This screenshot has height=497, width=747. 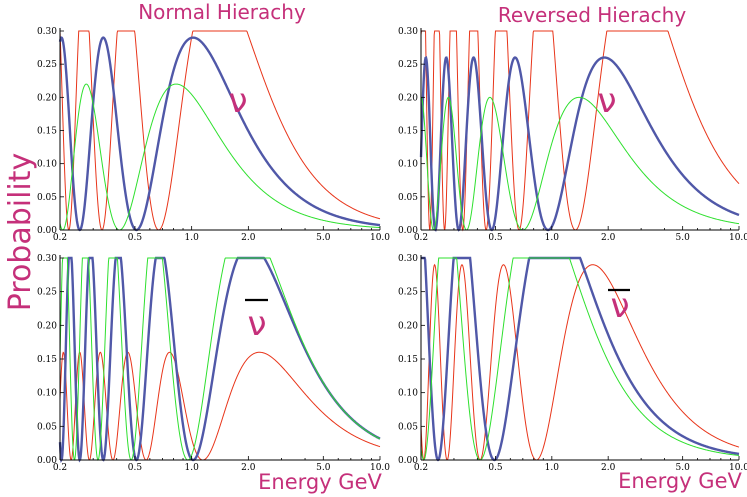 What do you see at coordinates (320, 482) in the screenshot?
I see `x-axis-label-left: Energy GeV` at bounding box center [320, 482].